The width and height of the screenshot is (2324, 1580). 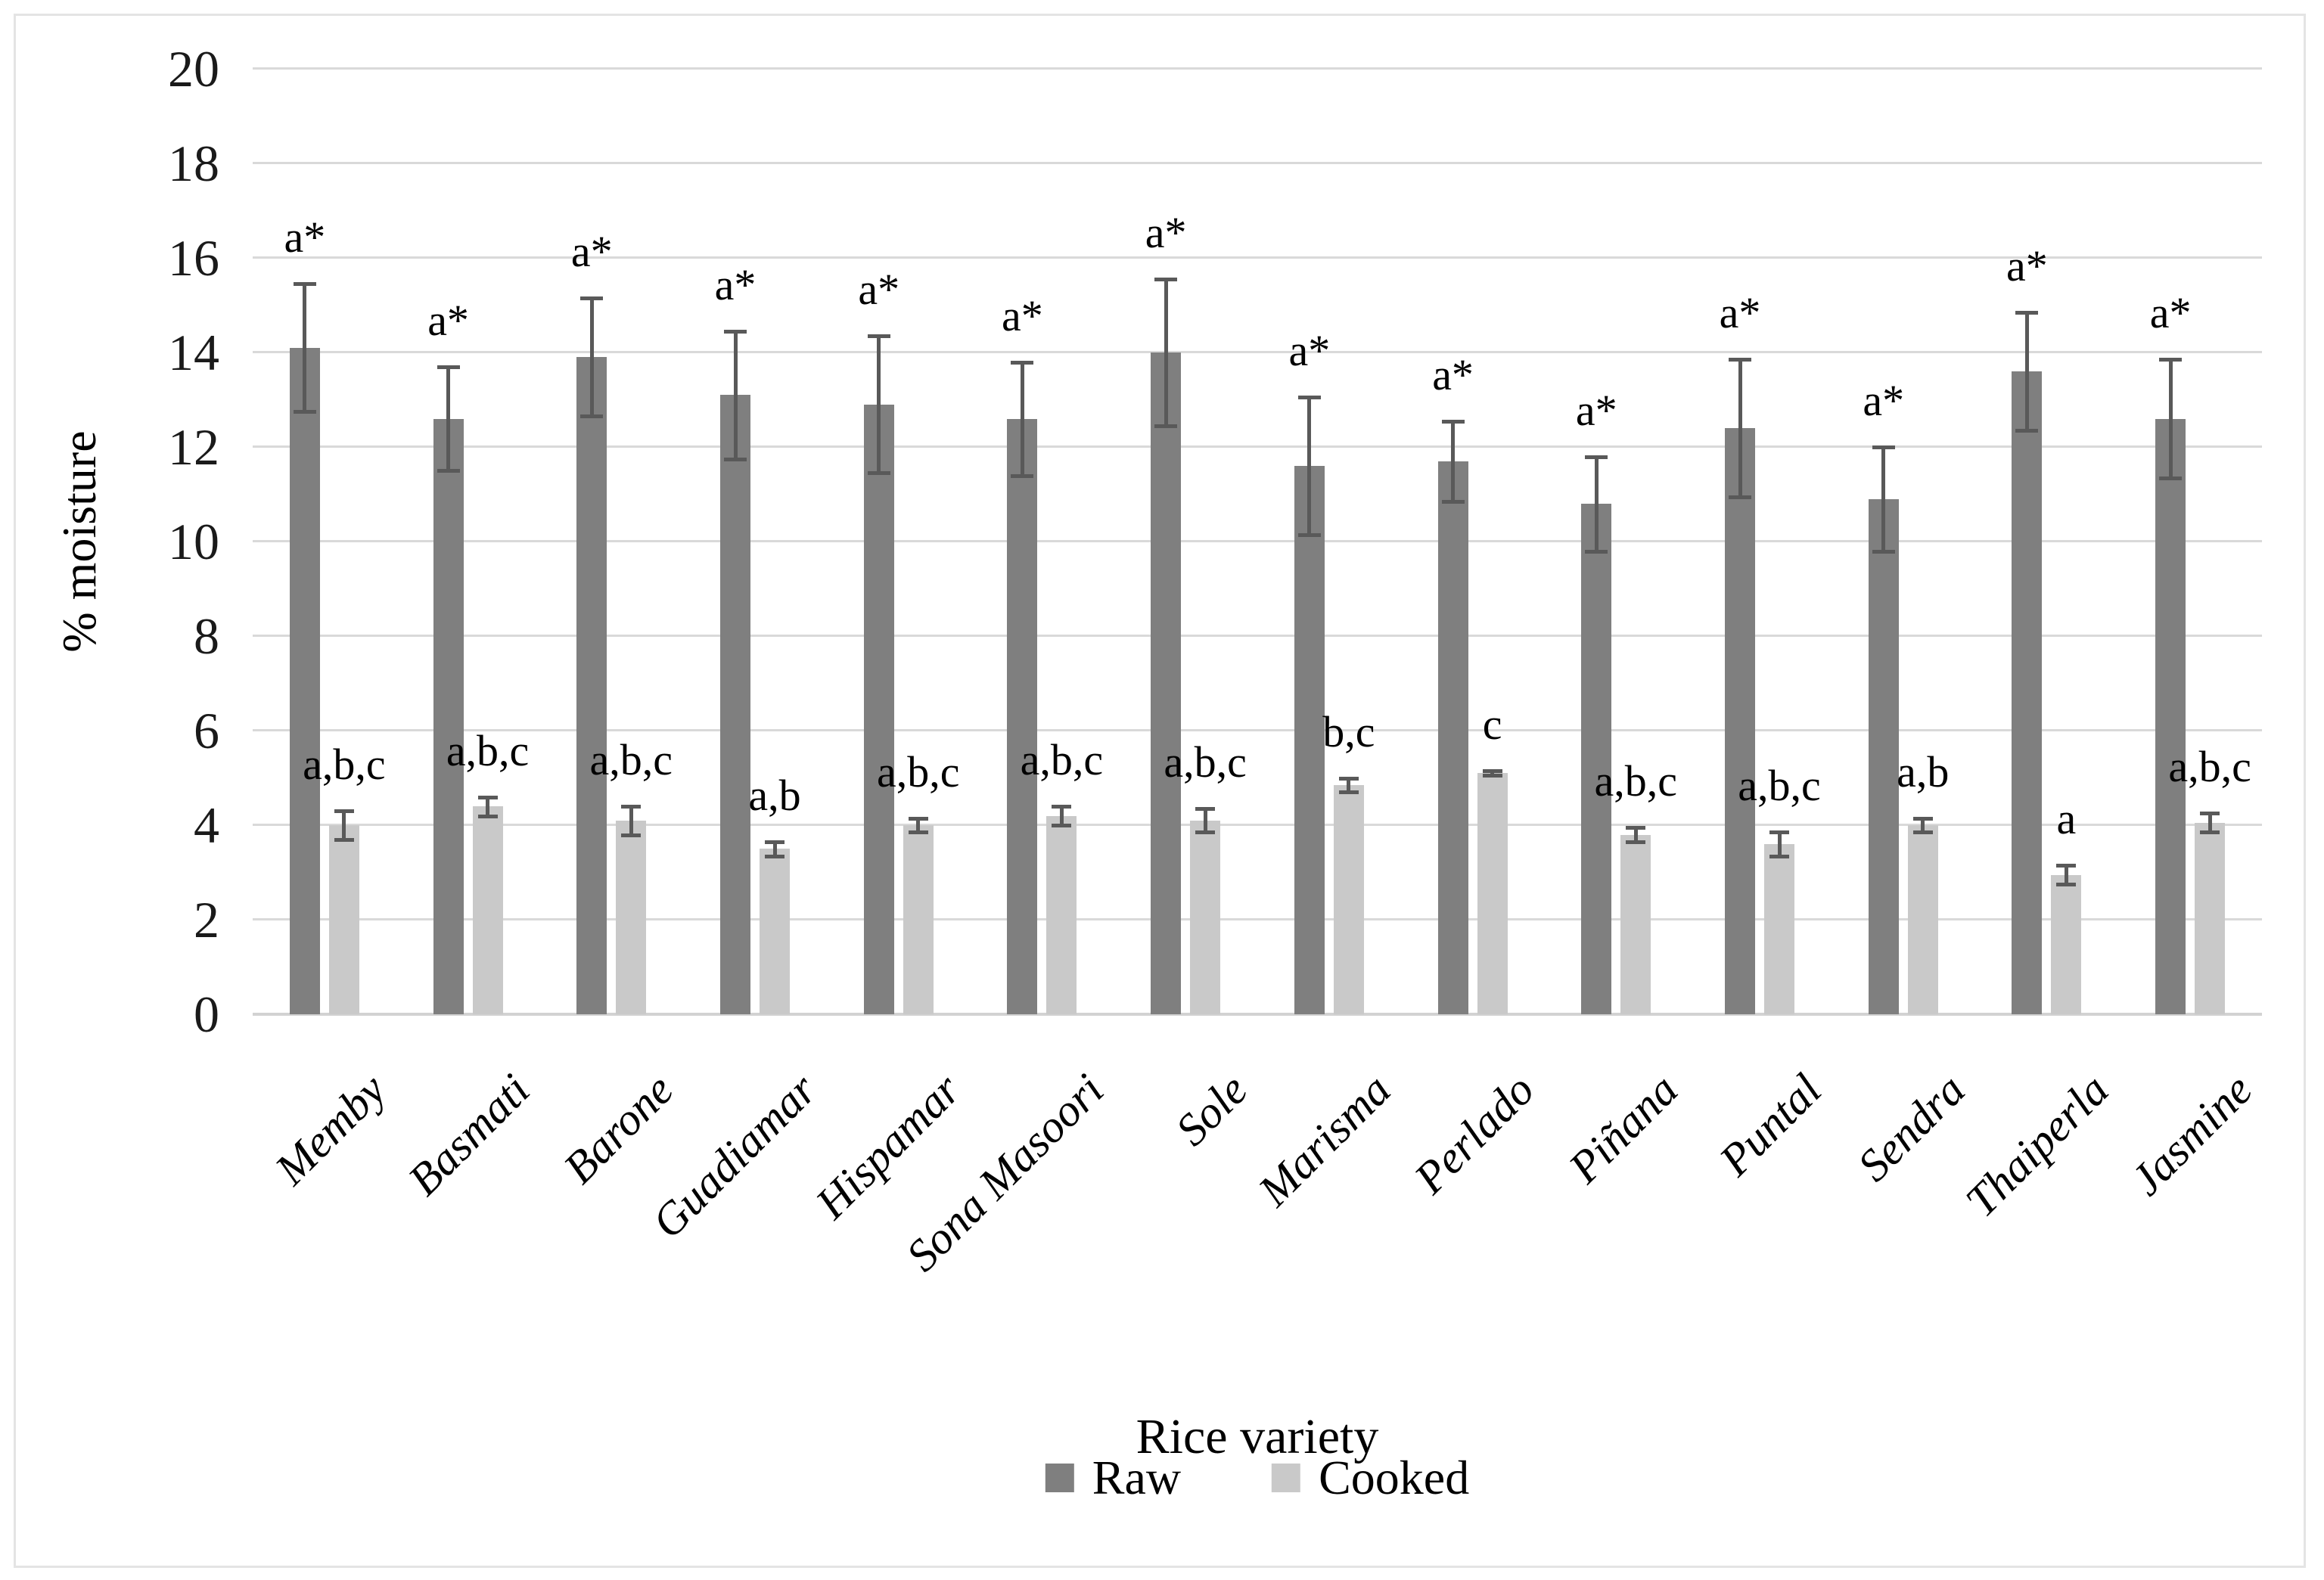 I want to click on error-bar-cooked-hispamar, so click(x=918, y=826).